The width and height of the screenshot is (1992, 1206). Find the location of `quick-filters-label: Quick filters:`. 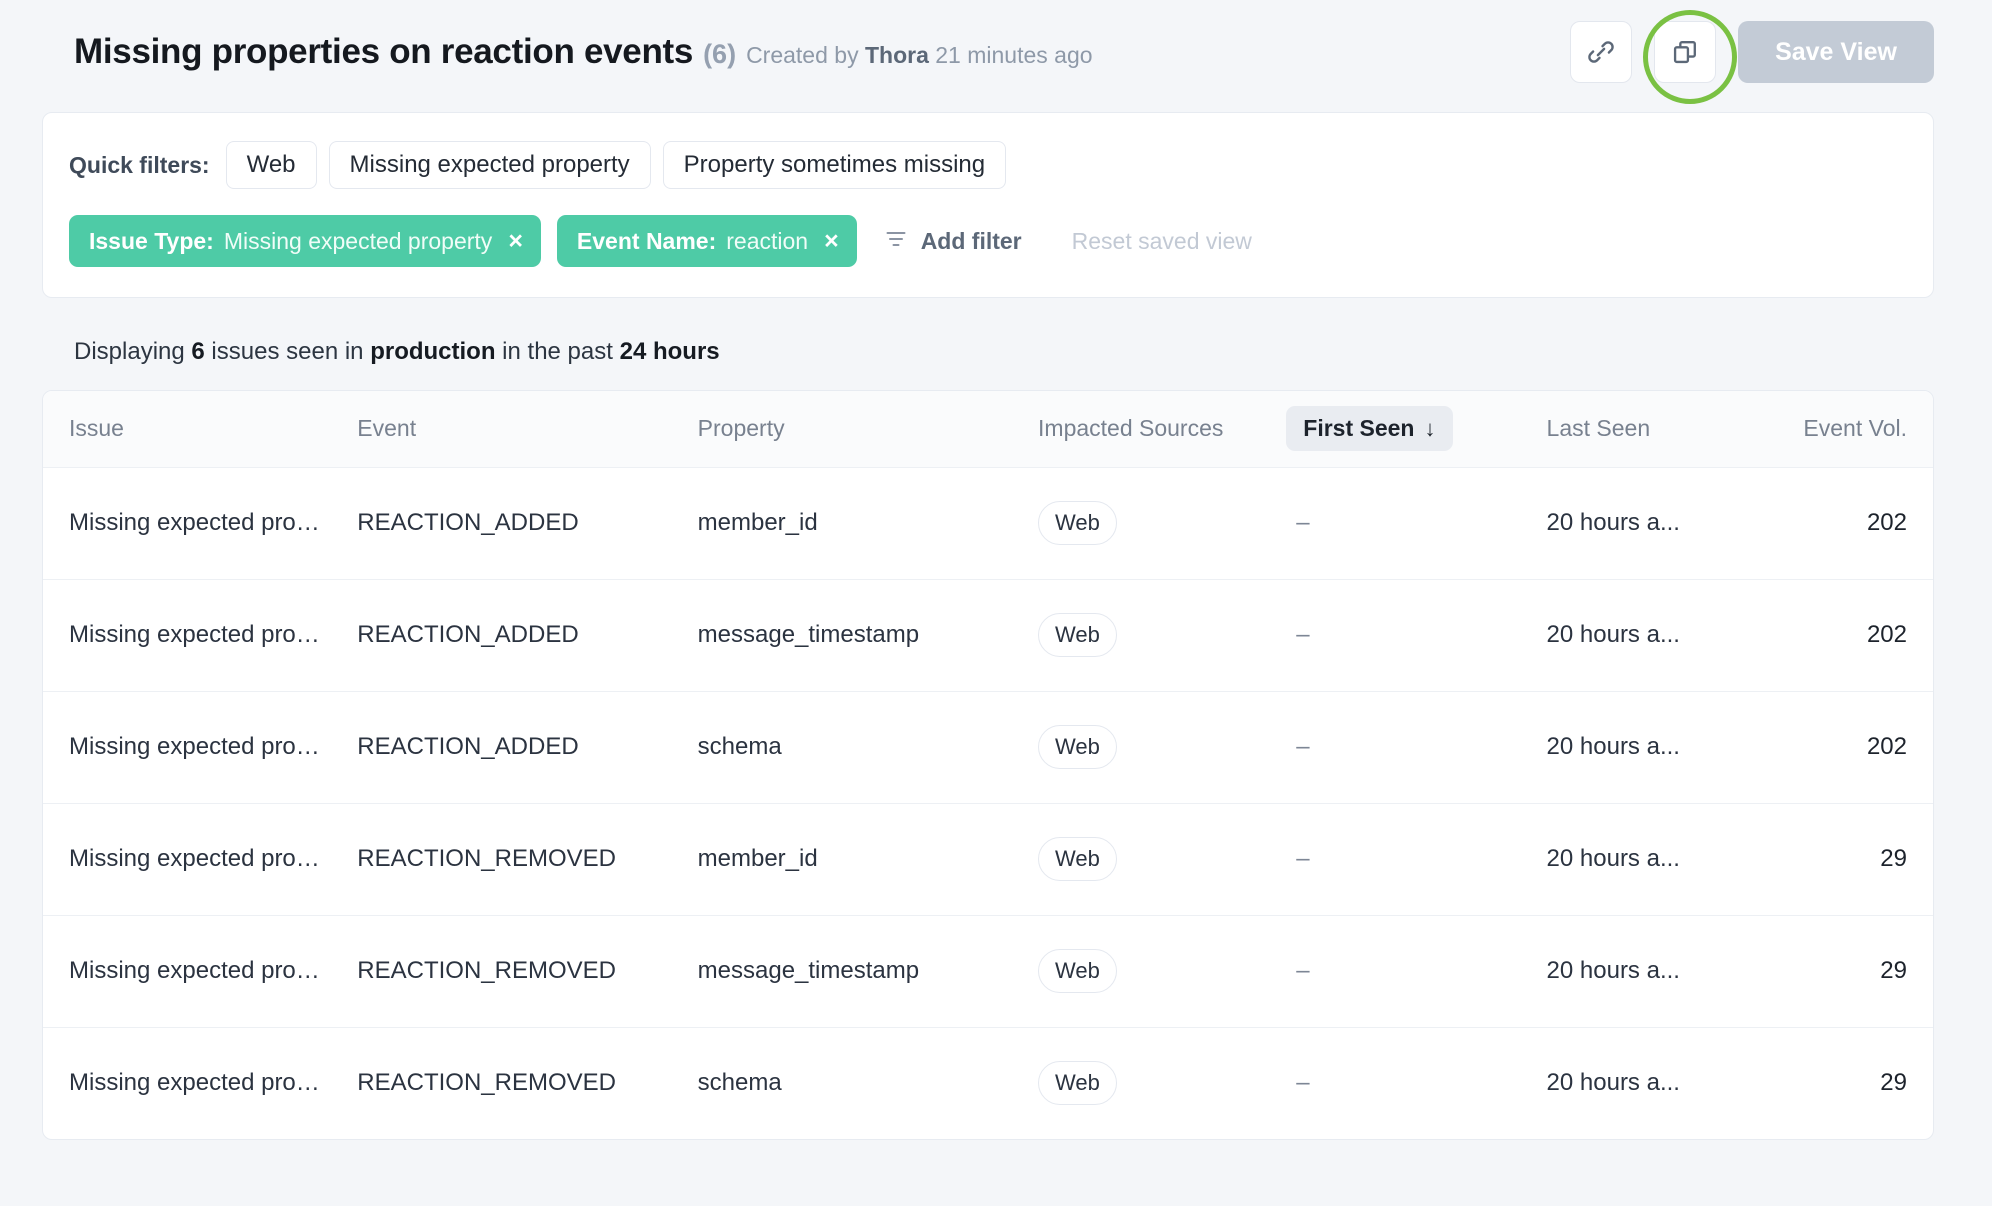

quick-filters-label: Quick filters: is located at coordinates (139, 164).